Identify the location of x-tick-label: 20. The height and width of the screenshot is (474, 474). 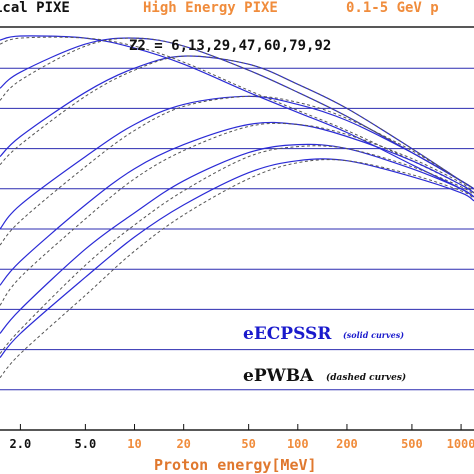
(183, 444).